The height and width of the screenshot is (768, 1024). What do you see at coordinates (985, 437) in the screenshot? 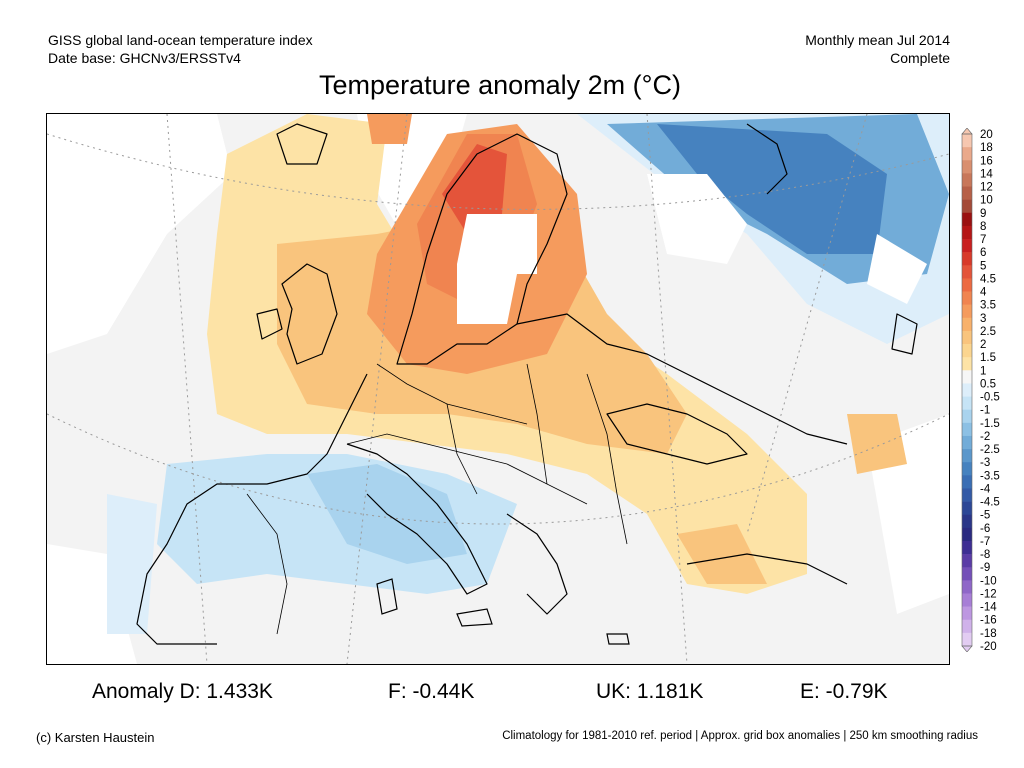
I see `colorbar-tick-label: -2` at bounding box center [985, 437].